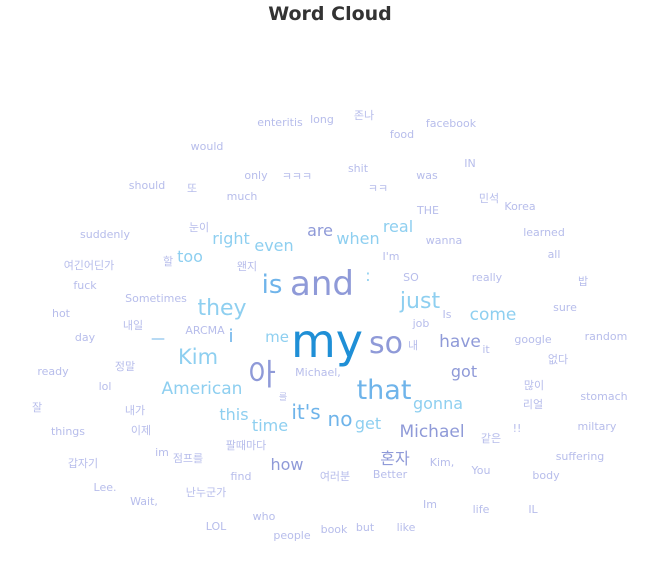 This screenshot has height=578, width=660. I want to click on word: 정말, so click(125, 366).